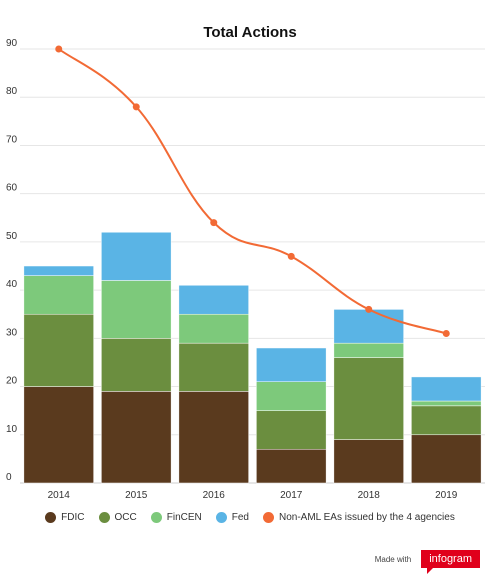  Describe the element at coordinates (249, 32) in the screenshot. I see `chart-title: Total Actions` at that location.